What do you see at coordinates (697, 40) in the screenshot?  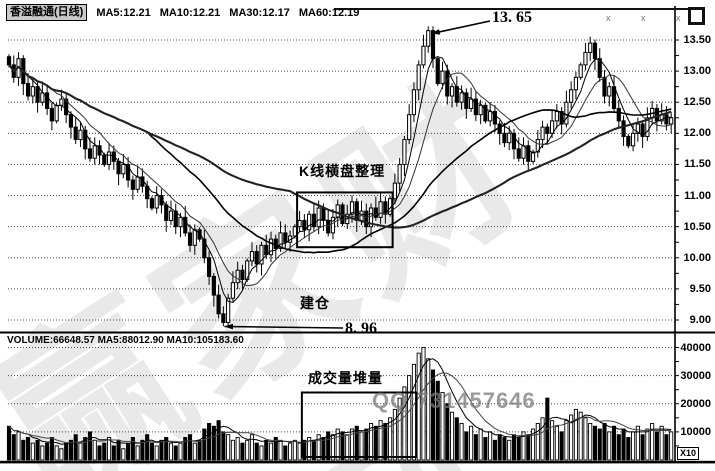 I see `axis-tick-label: 13.50` at bounding box center [697, 40].